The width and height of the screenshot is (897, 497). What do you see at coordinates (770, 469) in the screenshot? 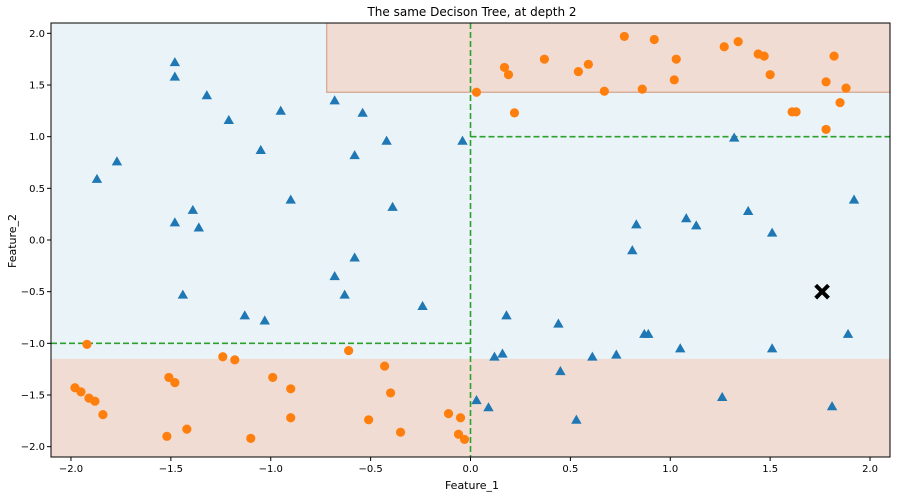
I see `x-tick-label: 1.5` at bounding box center [770, 469].